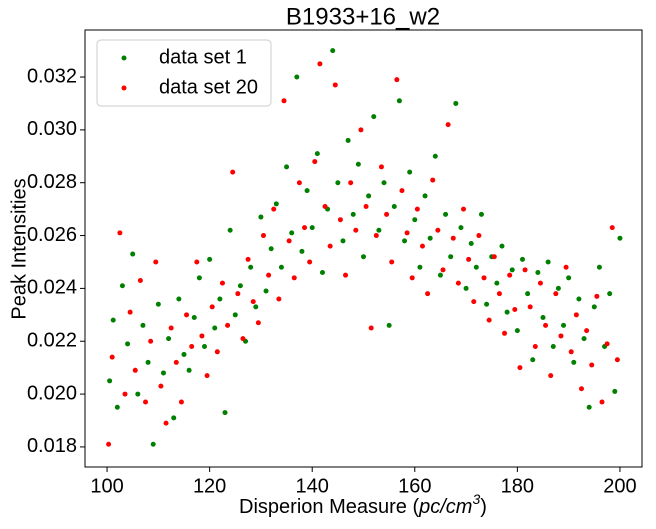 The image size is (656, 529). What do you see at coordinates (52, 288) in the screenshot?
I see `y-tick-label: 0.024` at bounding box center [52, 288].